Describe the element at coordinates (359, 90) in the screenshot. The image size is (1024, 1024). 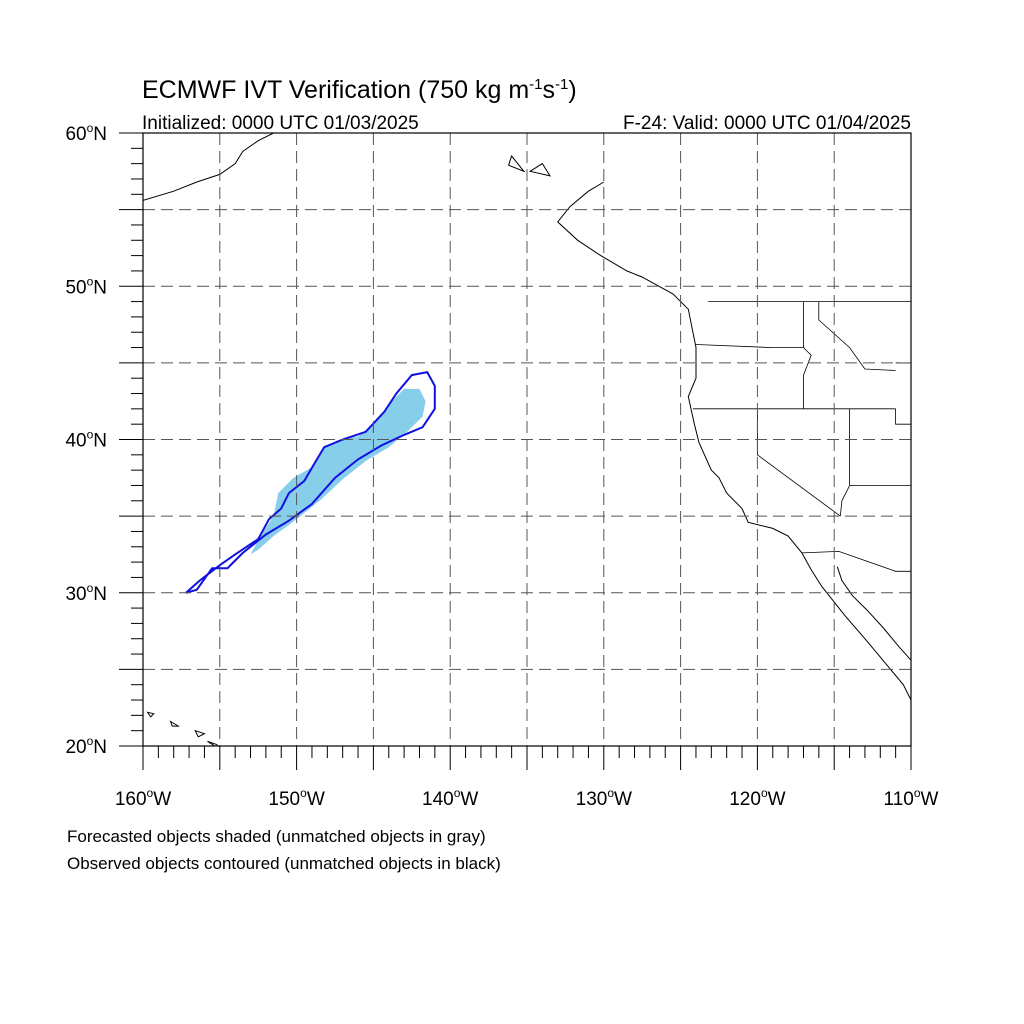
I see `map-title: ECMWF IVT Verification (750 kg m-1s-1)` at that location.